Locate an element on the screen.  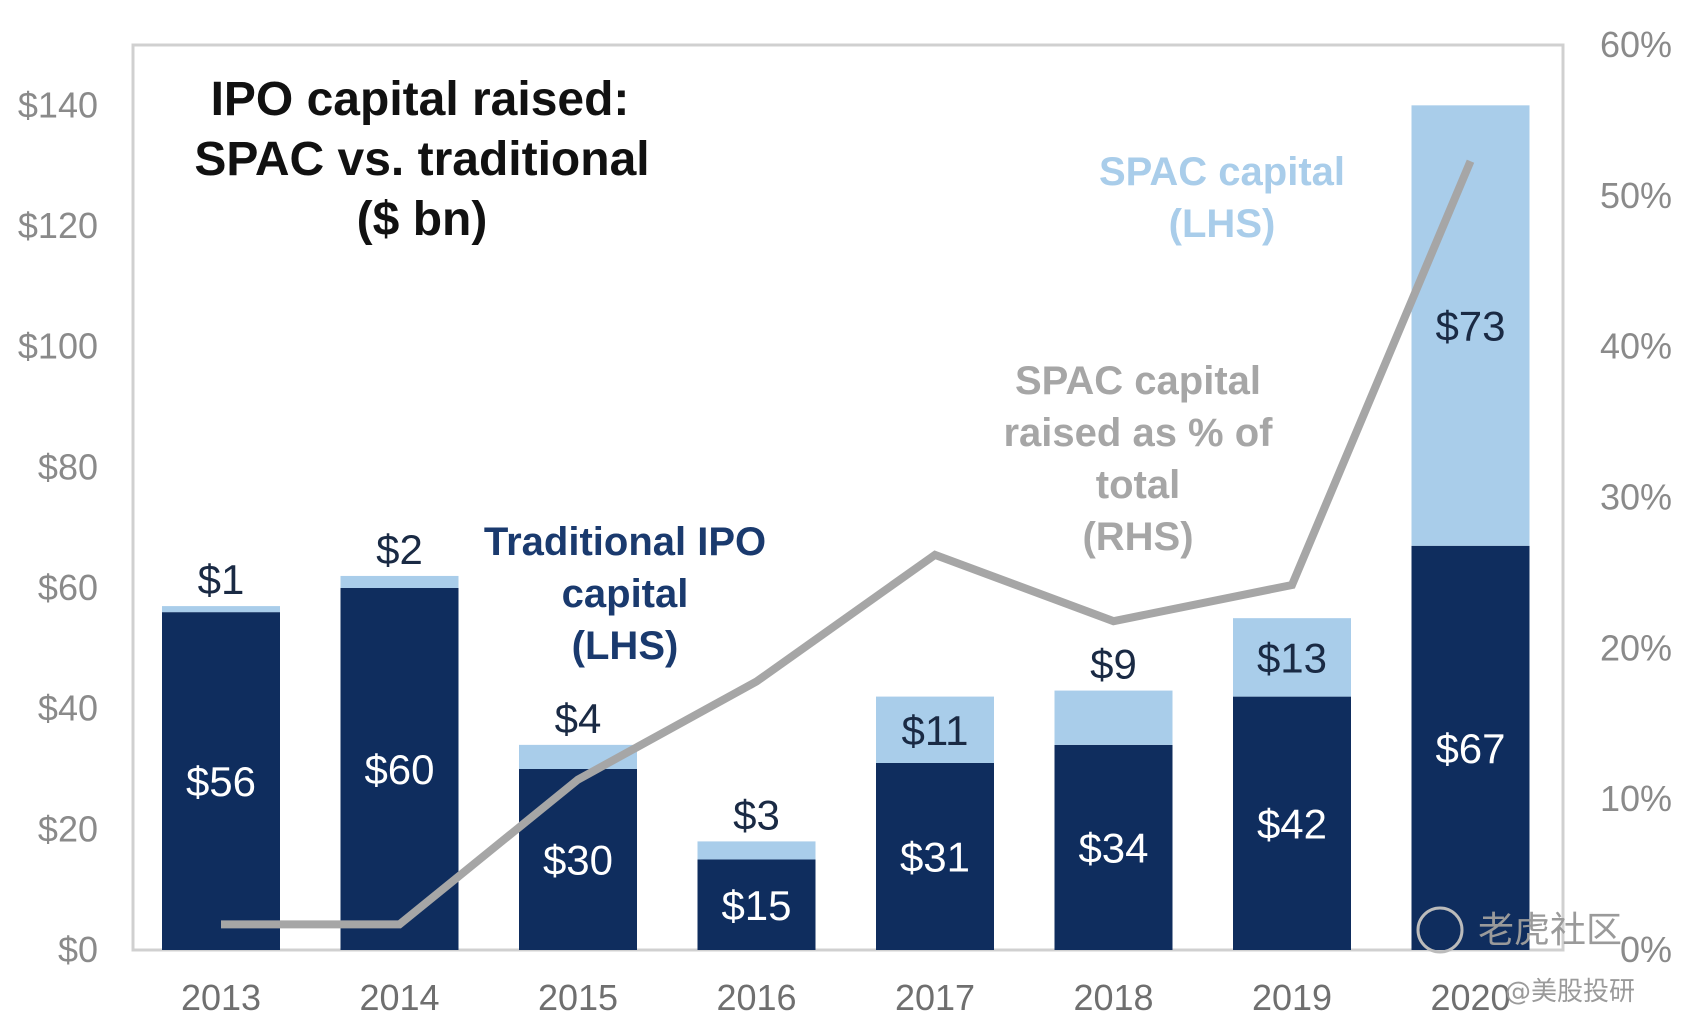
spac-value-label: $13 is located at coordinates (1292, 657).